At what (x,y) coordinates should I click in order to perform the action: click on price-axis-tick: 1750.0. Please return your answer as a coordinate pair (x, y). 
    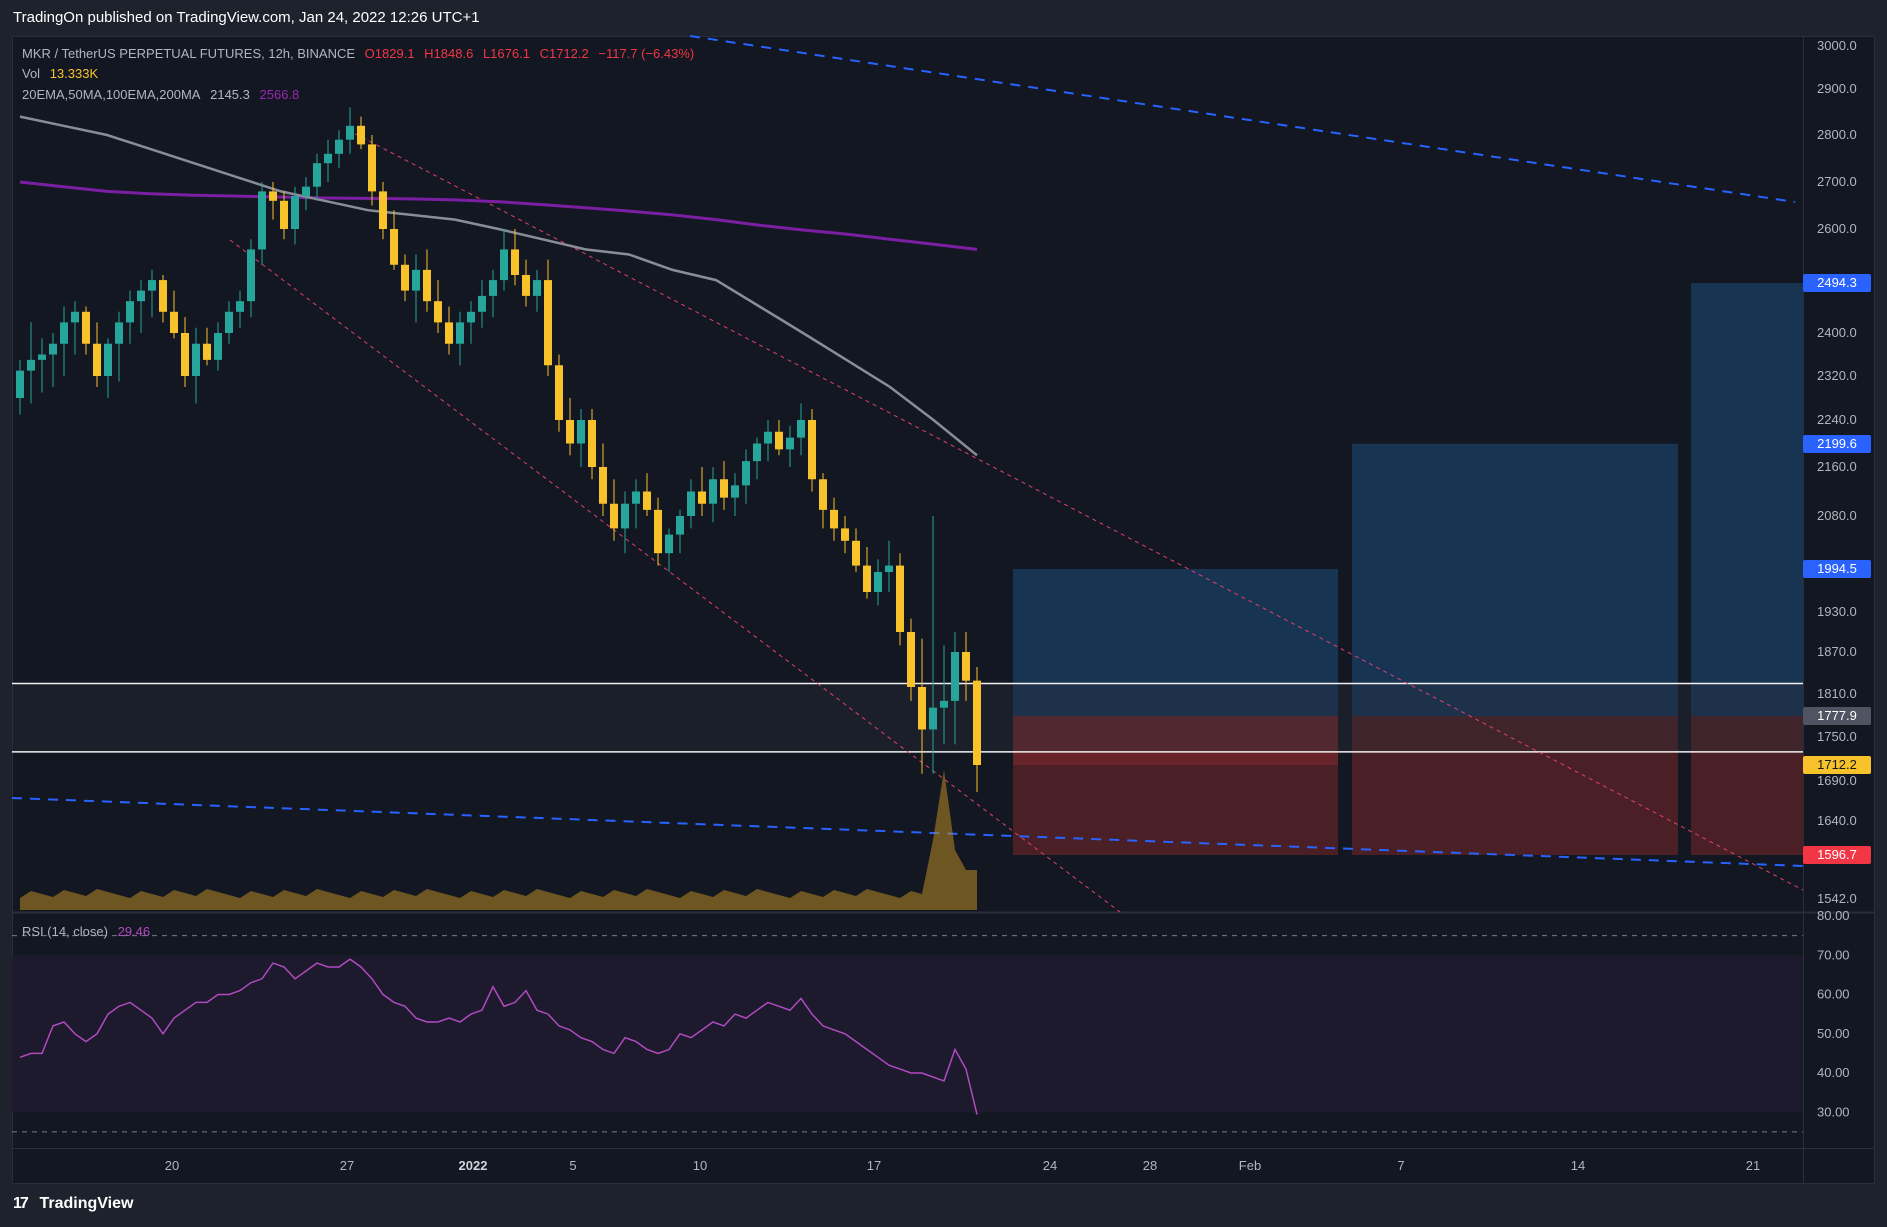
    Looking at the image, I should click on (1837, 736).